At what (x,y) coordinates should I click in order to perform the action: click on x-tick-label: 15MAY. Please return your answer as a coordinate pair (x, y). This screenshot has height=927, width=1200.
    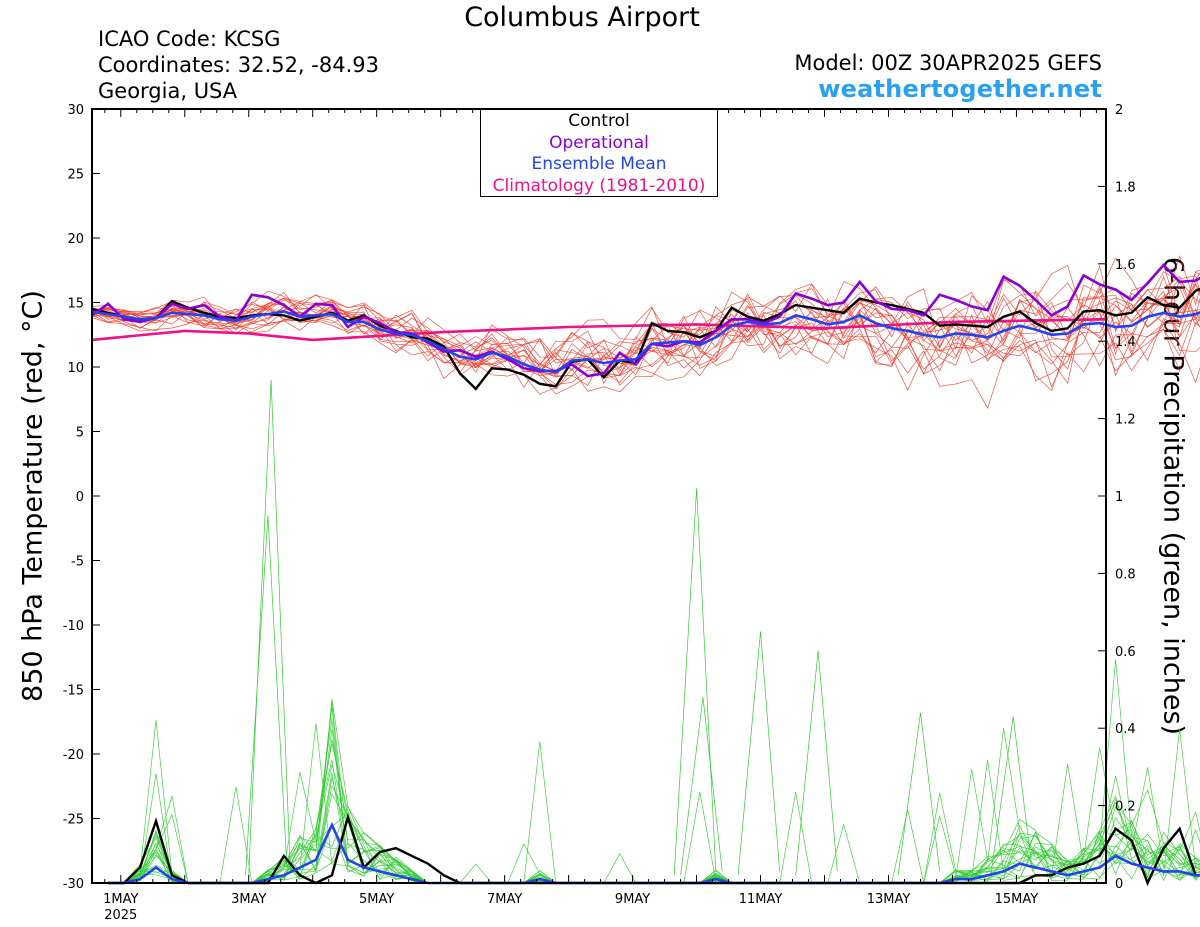
    Looking at the image, I should click on (1017, 899).